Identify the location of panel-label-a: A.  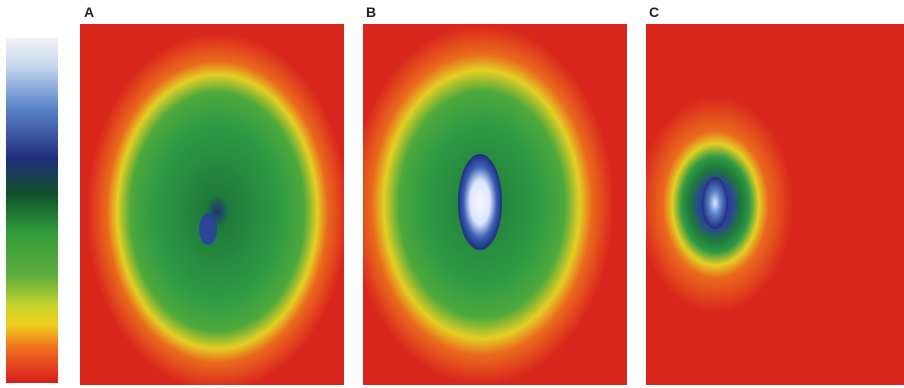
(89, 12).